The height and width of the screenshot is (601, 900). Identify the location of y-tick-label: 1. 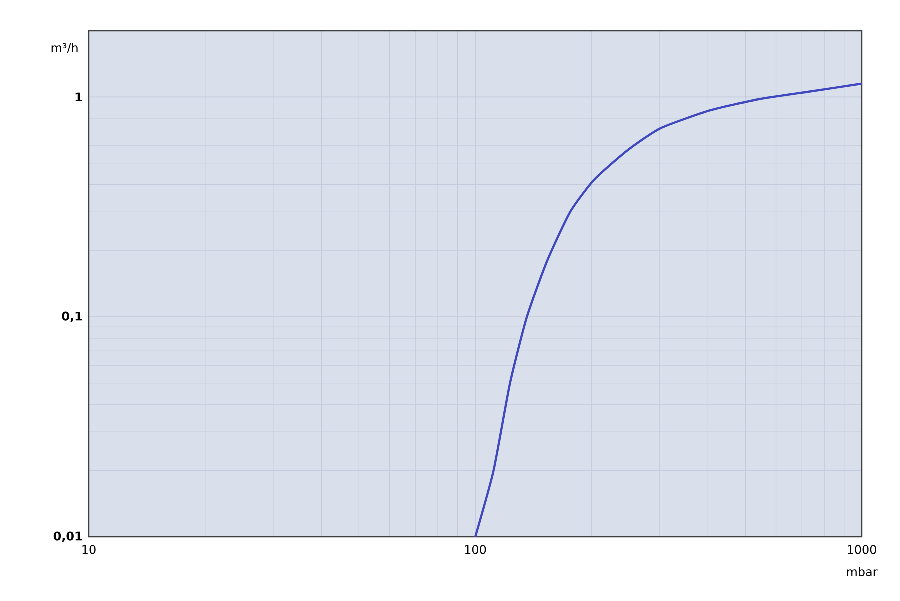
(79, 97).